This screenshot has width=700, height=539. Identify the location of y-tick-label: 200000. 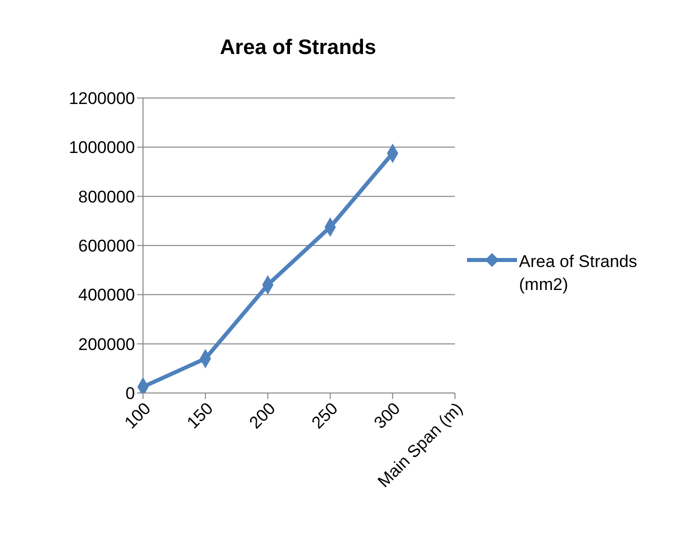
(106, 344).